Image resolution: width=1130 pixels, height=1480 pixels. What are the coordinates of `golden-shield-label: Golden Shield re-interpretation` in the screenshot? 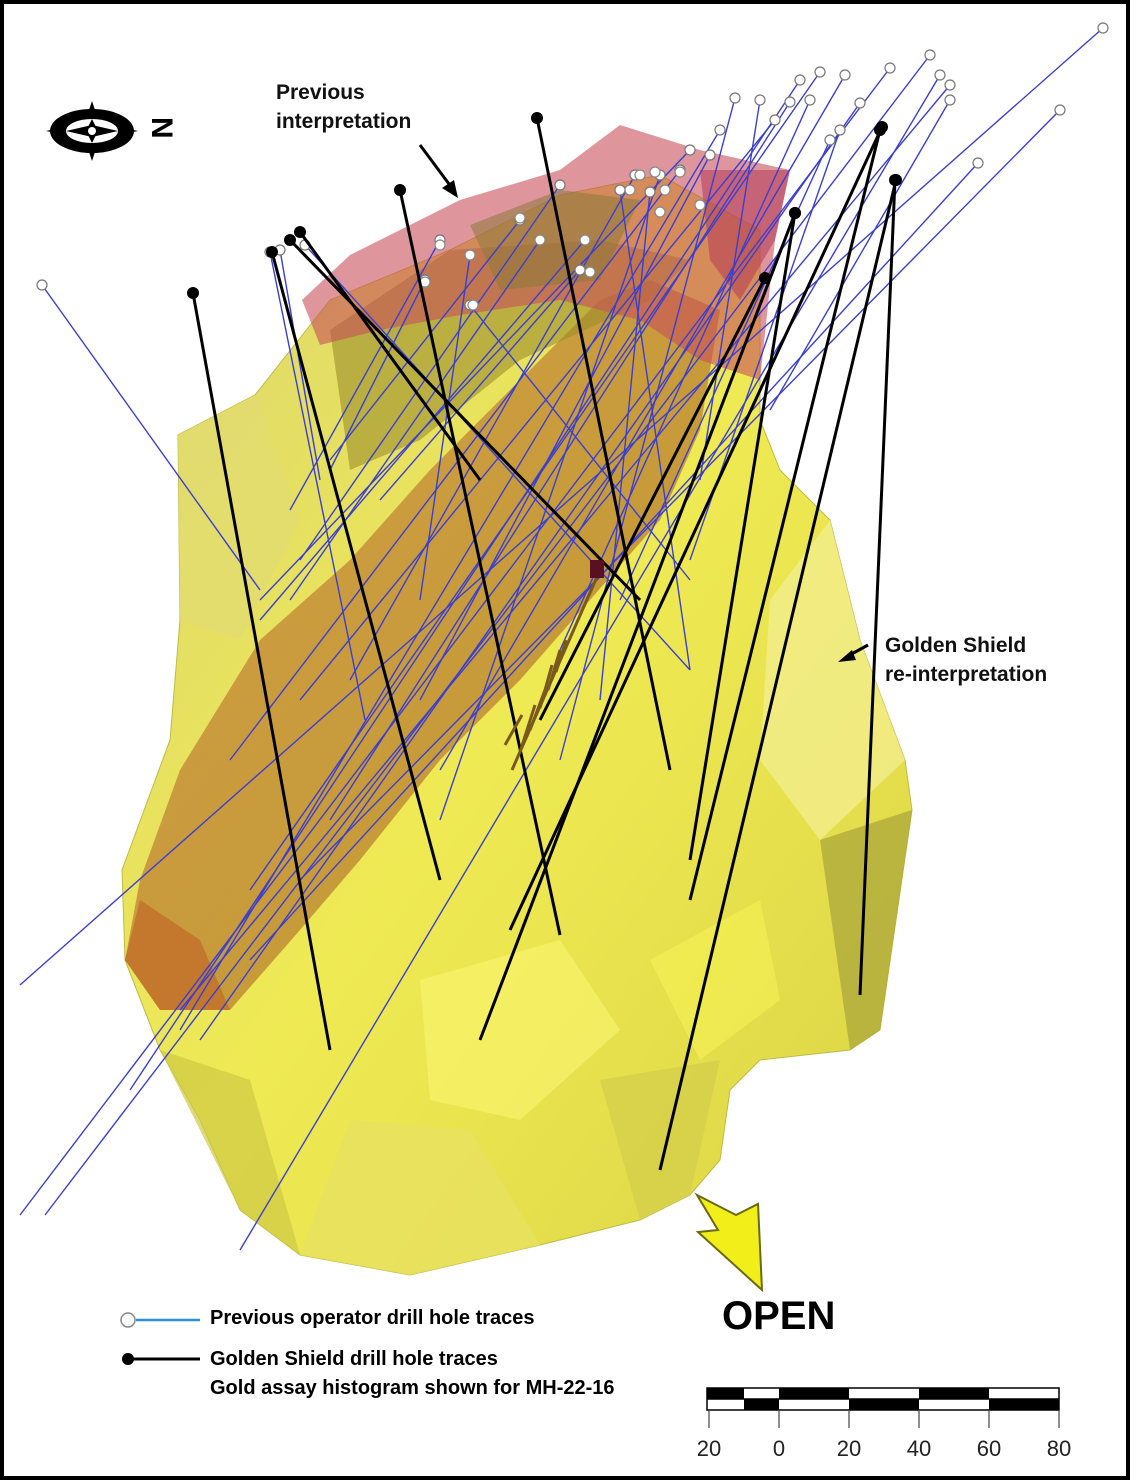 It's located at (966, 660).